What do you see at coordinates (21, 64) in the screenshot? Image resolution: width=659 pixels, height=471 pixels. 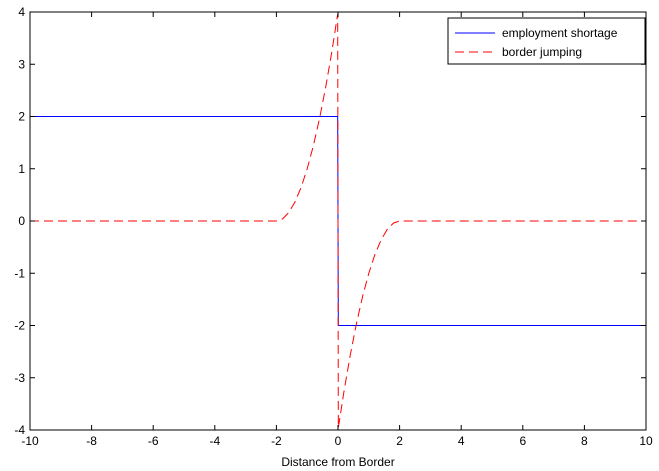 I see `y-tick-label: 3` at bounding box center [21, 64].